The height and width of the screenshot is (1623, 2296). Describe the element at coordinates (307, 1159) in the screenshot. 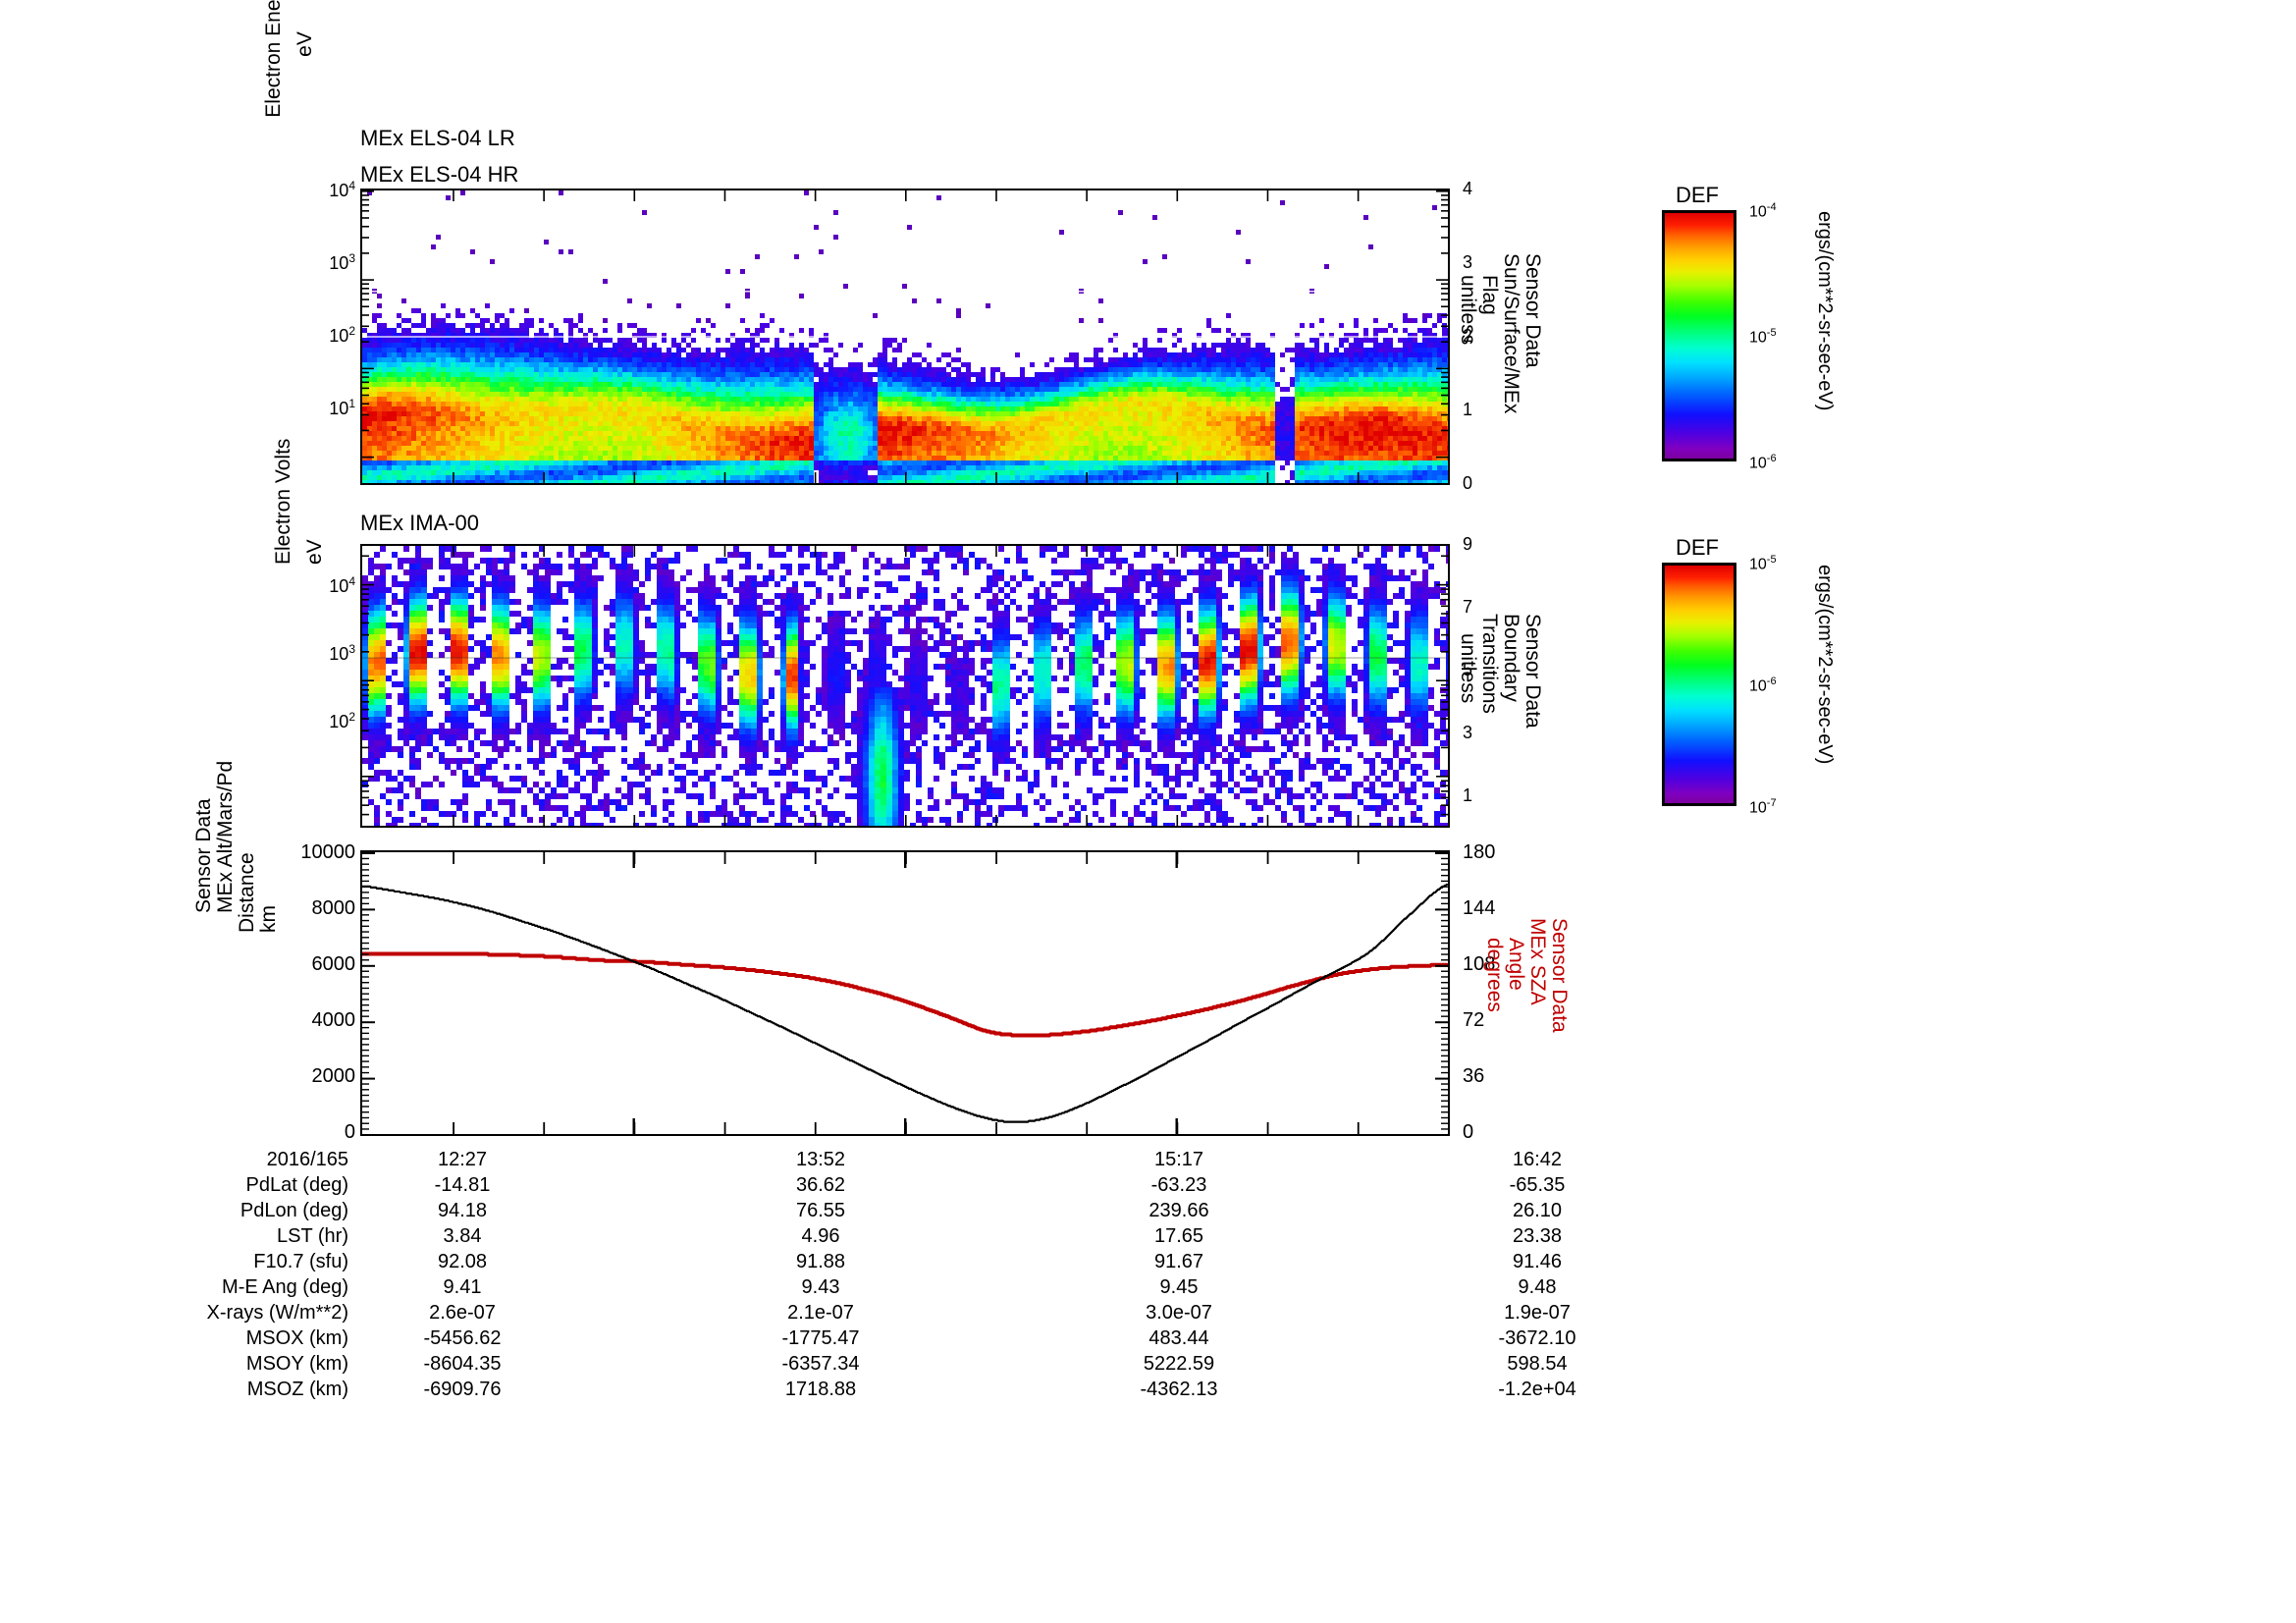

I see `row-label-date: 2016/165` at that location.